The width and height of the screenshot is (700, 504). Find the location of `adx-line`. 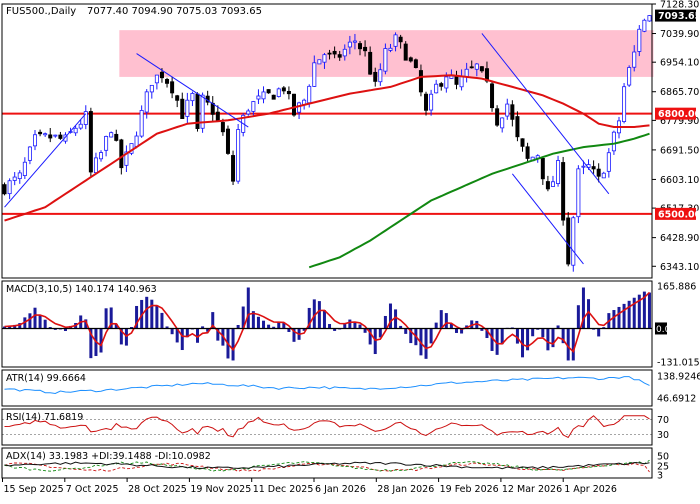

adx-line is located at coordinates (327, 465).